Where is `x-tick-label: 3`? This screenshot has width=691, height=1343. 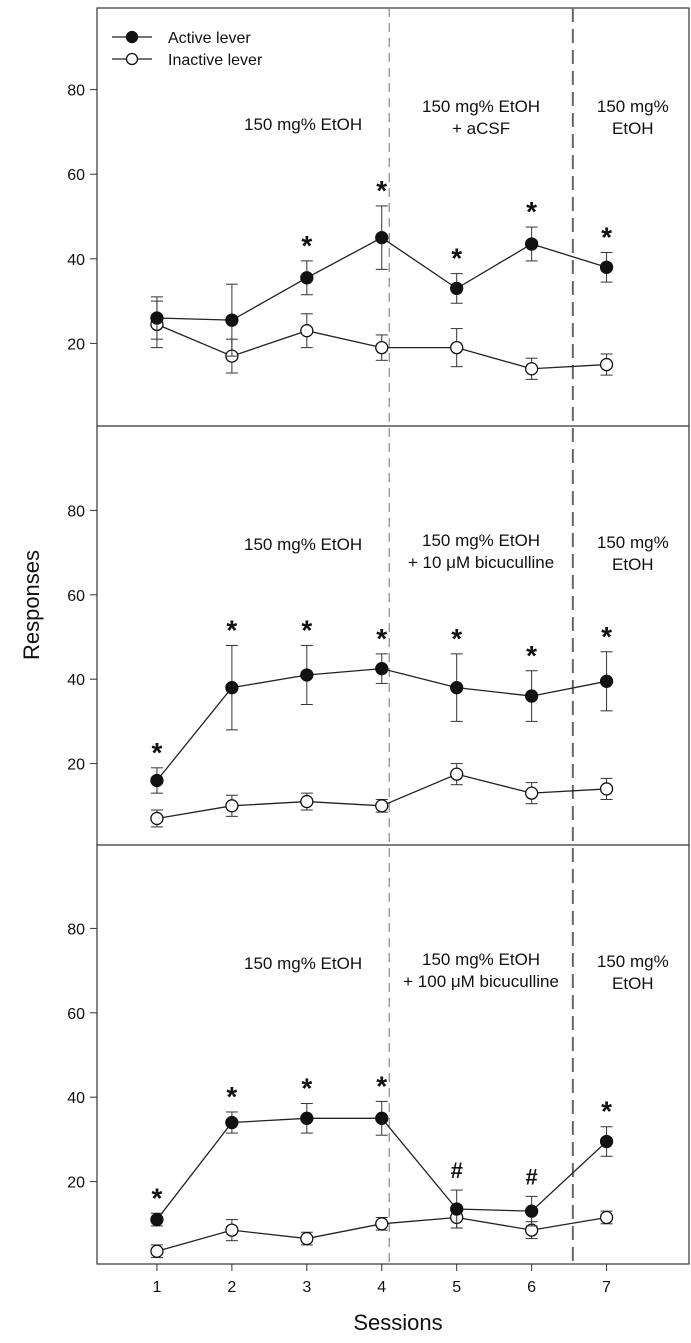
x-tick-label: 3 is located at coordinates (306, 1287).